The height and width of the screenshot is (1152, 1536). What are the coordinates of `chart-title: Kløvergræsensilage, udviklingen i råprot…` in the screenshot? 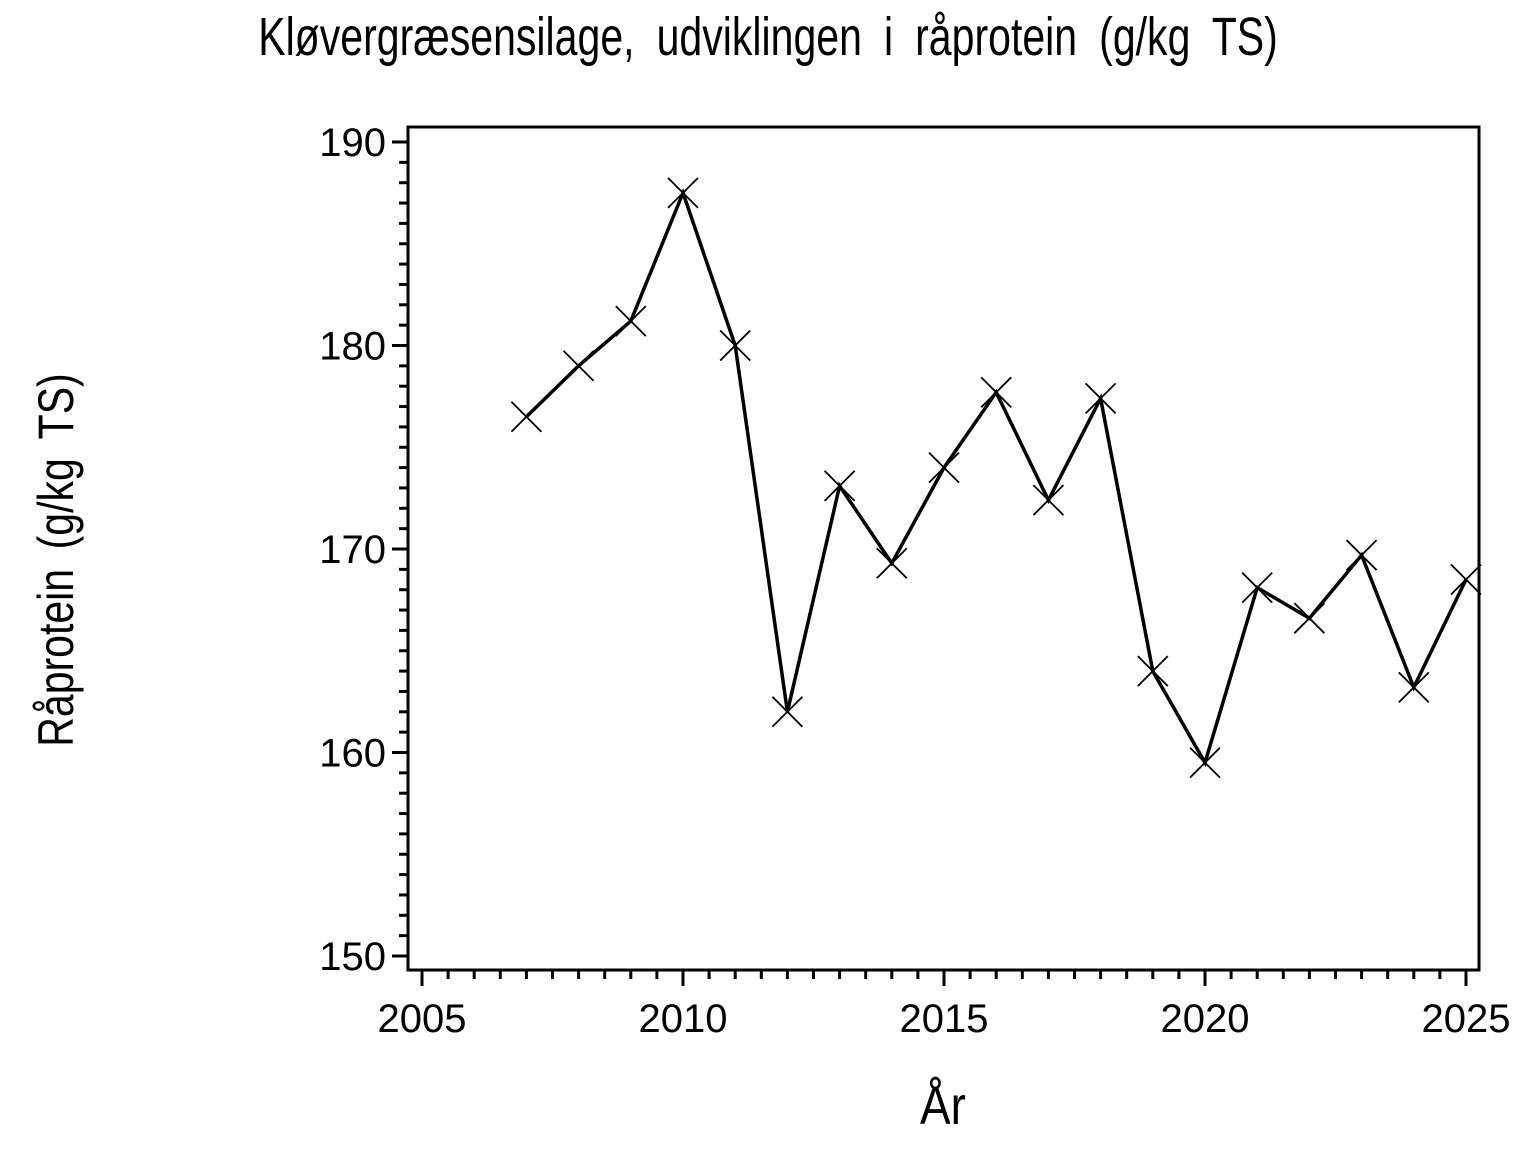 It's located at (768, 37).